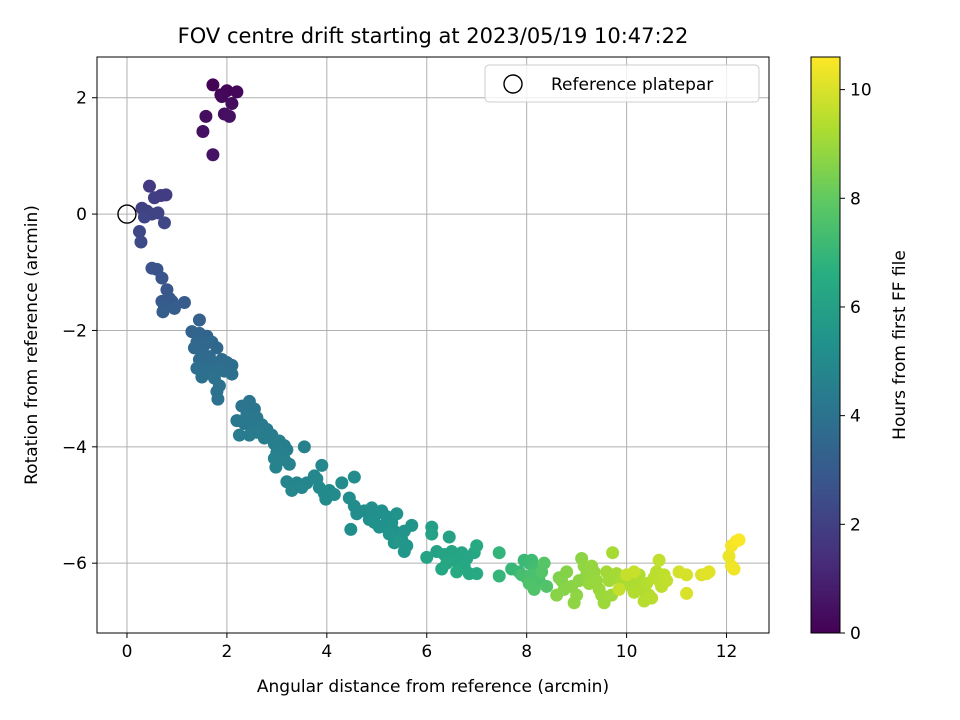 The height and width of the screenshot is (720, 960). What do you see at coordinates (81, 215) in the screenshot?
I see `y-tick-label: 0` at bounding box center [81, 215].